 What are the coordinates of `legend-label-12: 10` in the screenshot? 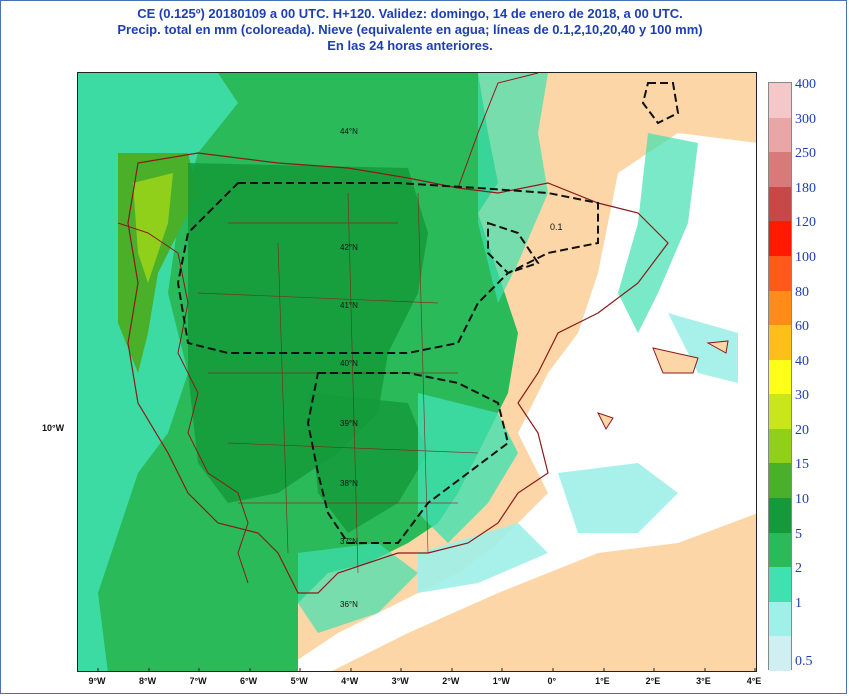 It's located at (802, 500).